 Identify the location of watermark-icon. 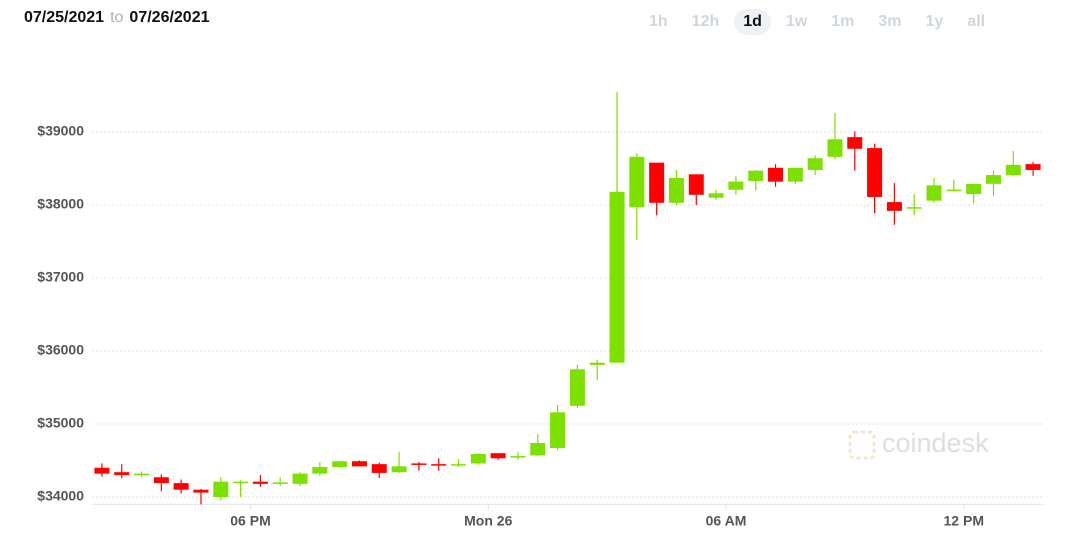
(862, 445).